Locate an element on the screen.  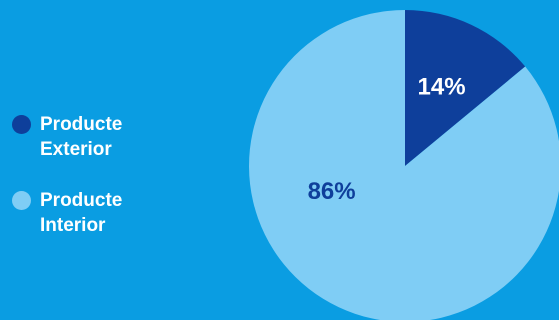
legend-label-interior-line2: Interior is located at coordinates (73, 225).